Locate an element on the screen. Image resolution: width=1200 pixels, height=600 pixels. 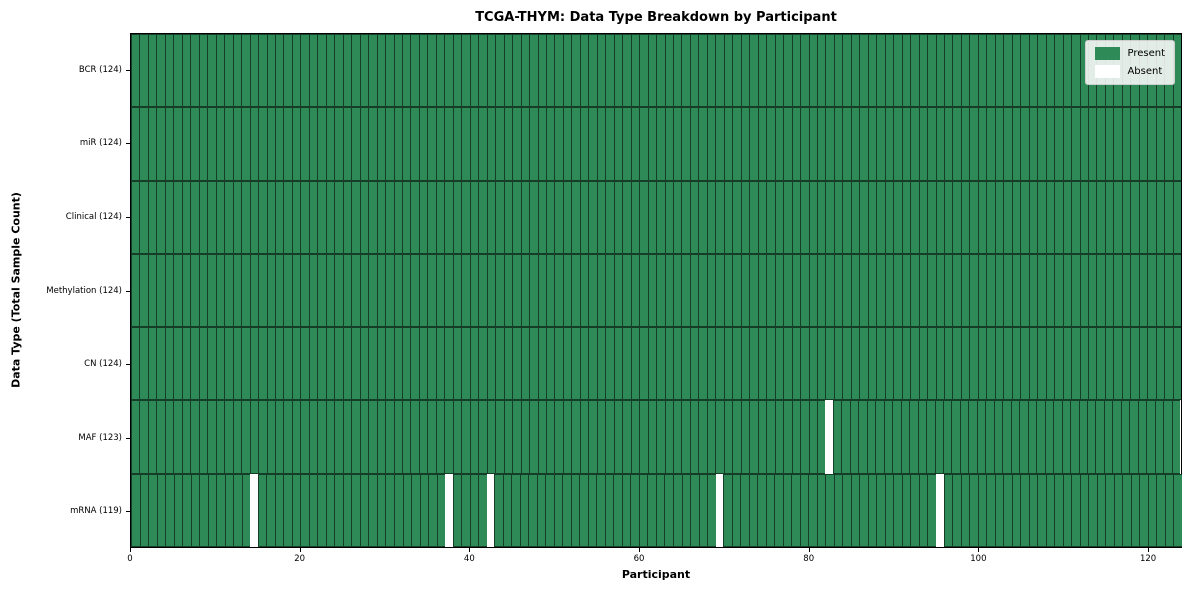
x-tick-label: 40 is located at coordinates (469, 559).